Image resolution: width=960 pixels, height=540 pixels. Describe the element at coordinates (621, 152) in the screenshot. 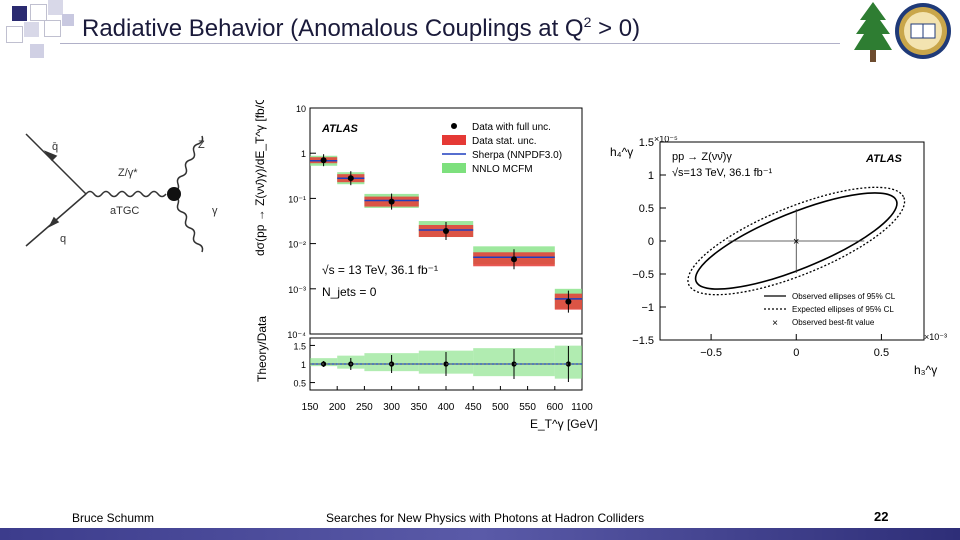

I see `chart-ylabel: h₄^γ` at that location.